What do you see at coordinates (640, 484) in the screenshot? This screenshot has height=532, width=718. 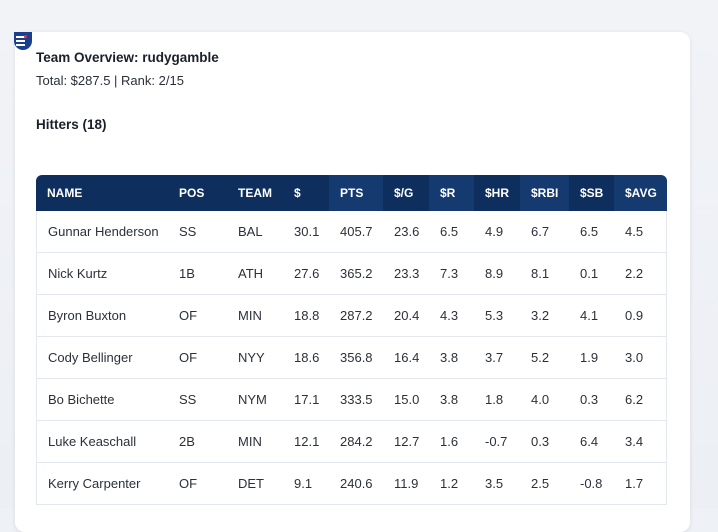 I see `cell-dollar-avg: 1.7` at bounding box center [640, 484].